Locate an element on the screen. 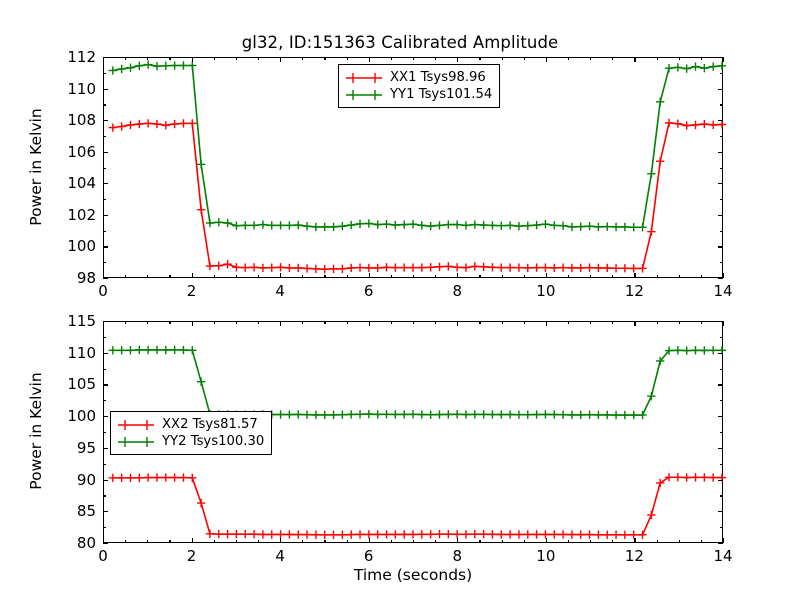  legend-row: XX1 Tsys98.96 is located at coordinates (418, 77).